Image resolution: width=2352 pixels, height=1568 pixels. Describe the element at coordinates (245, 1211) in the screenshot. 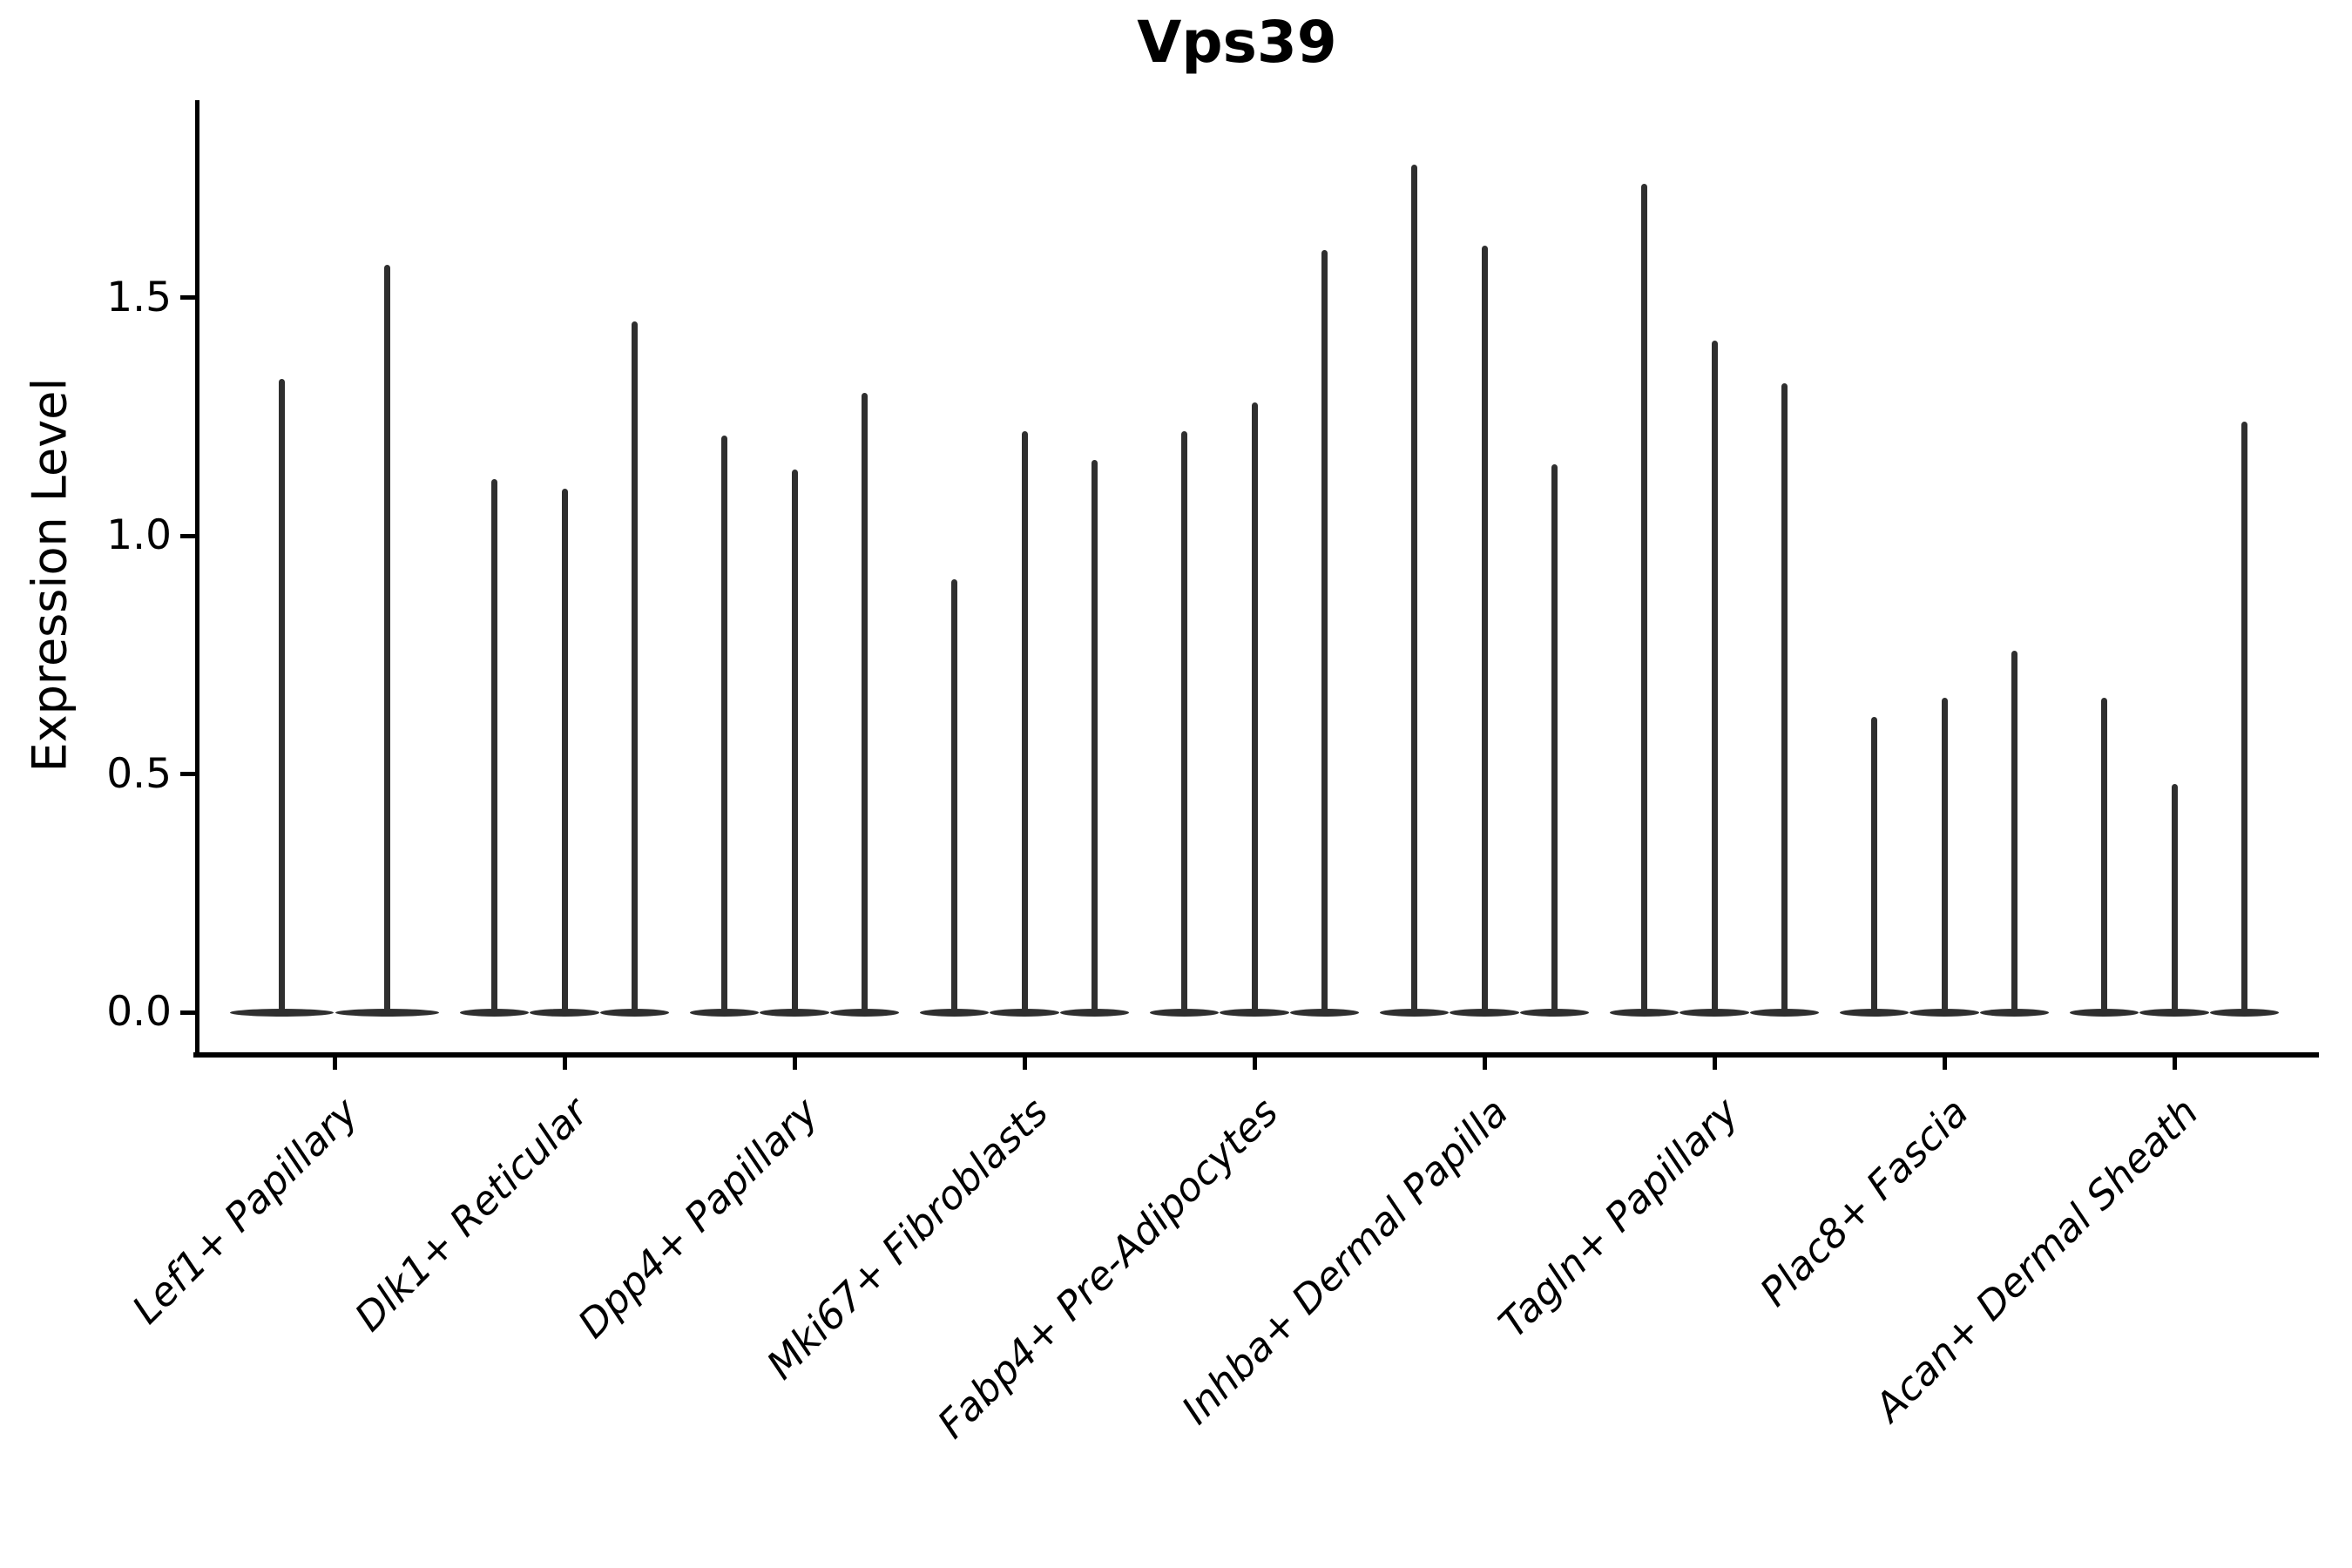

I see `x-tick-label: Lef1+ Papillary` at that location.